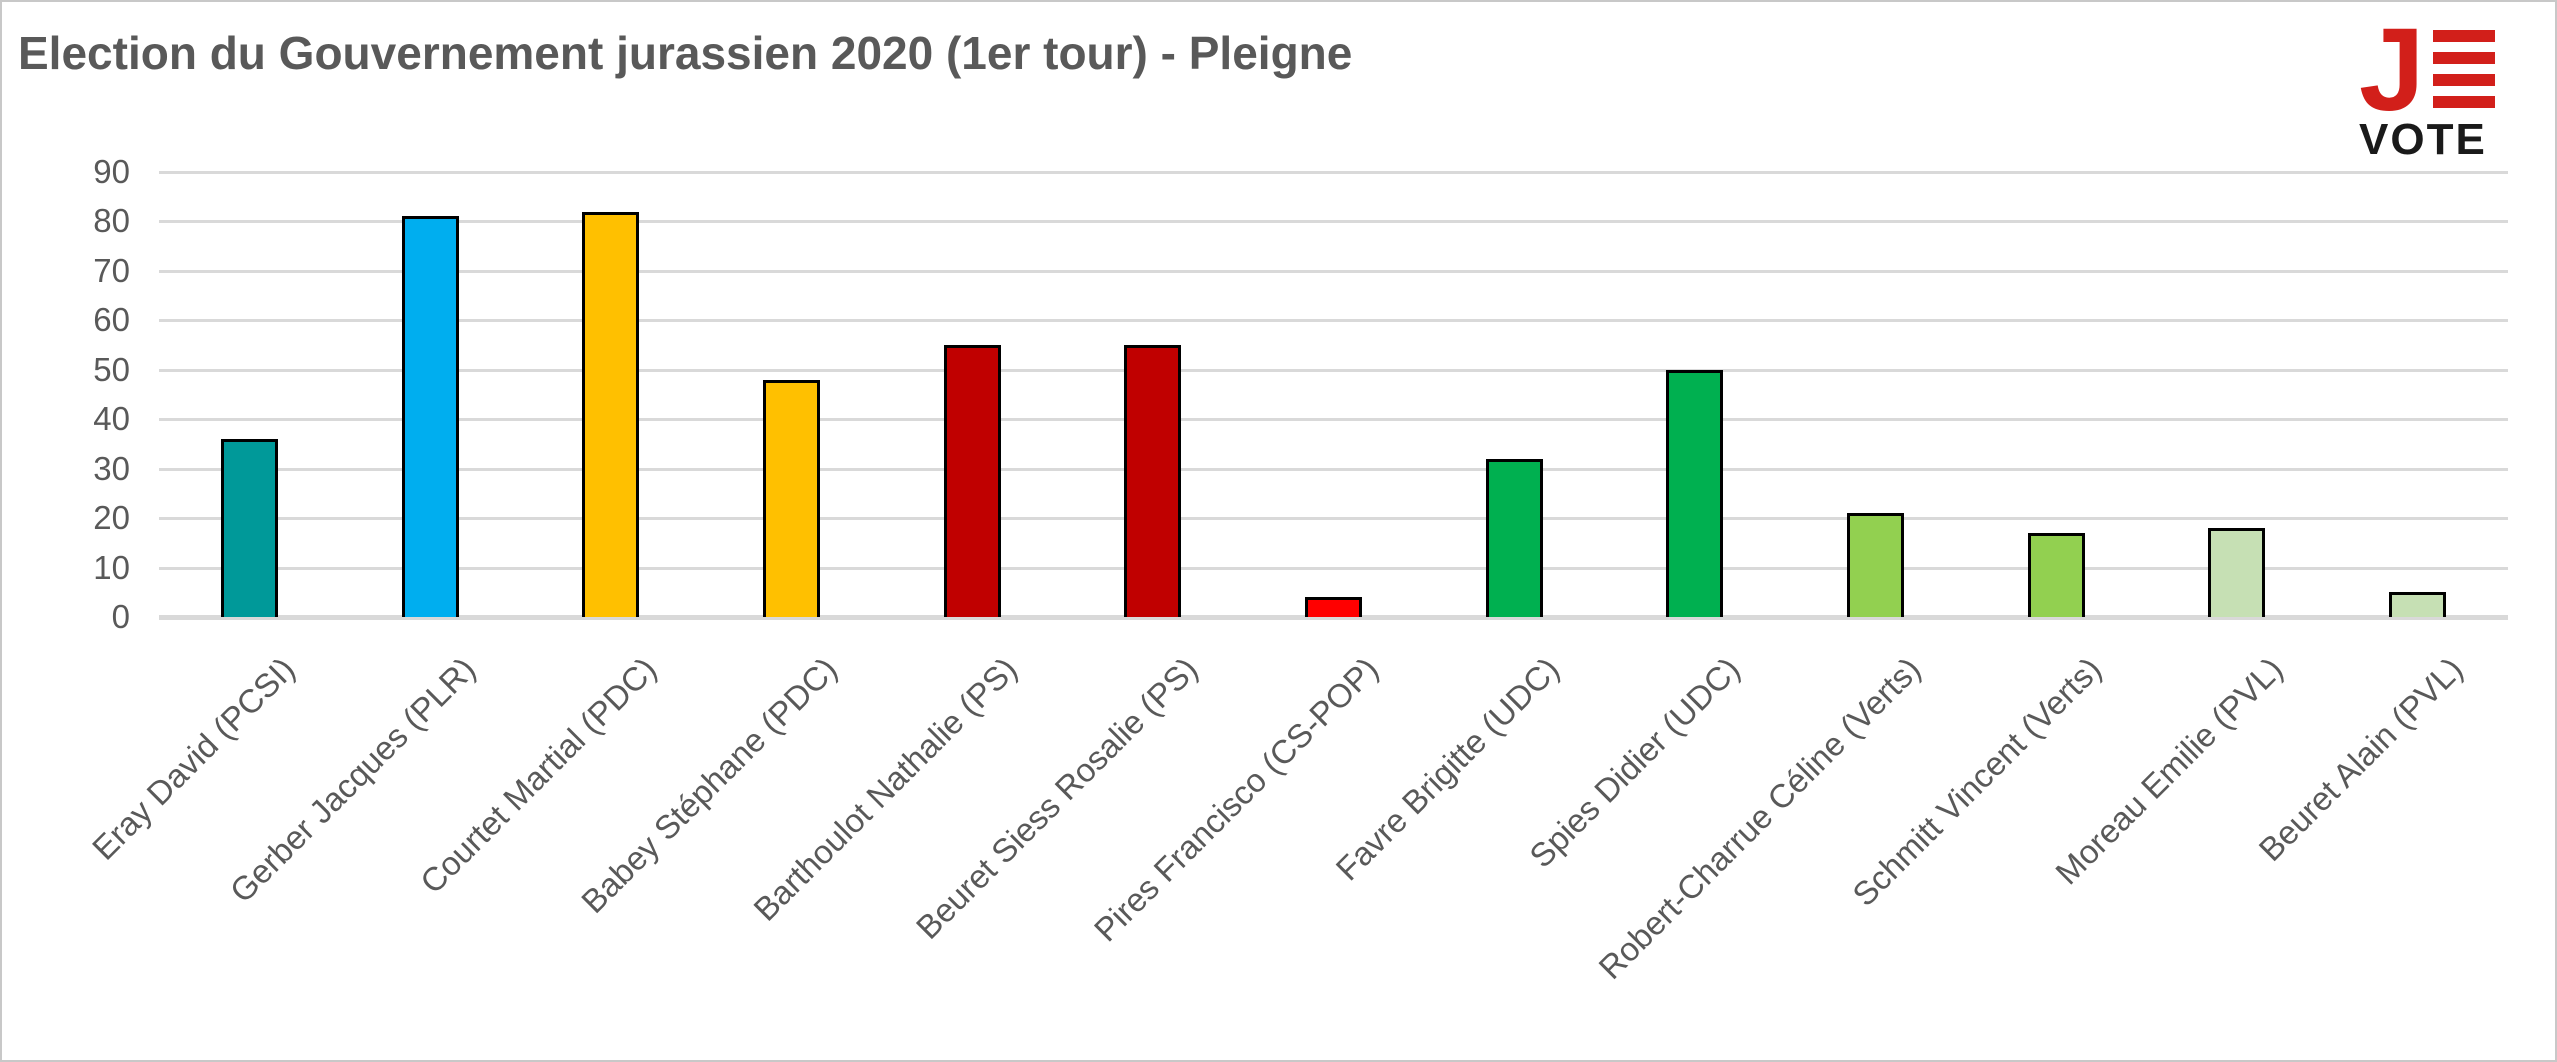 This screenshot has height=1062, width=2557. What do you see at coordinates (120, 616) in the screenshot?
I see `y-tick-label: 0` at bounding box center [120, 616].